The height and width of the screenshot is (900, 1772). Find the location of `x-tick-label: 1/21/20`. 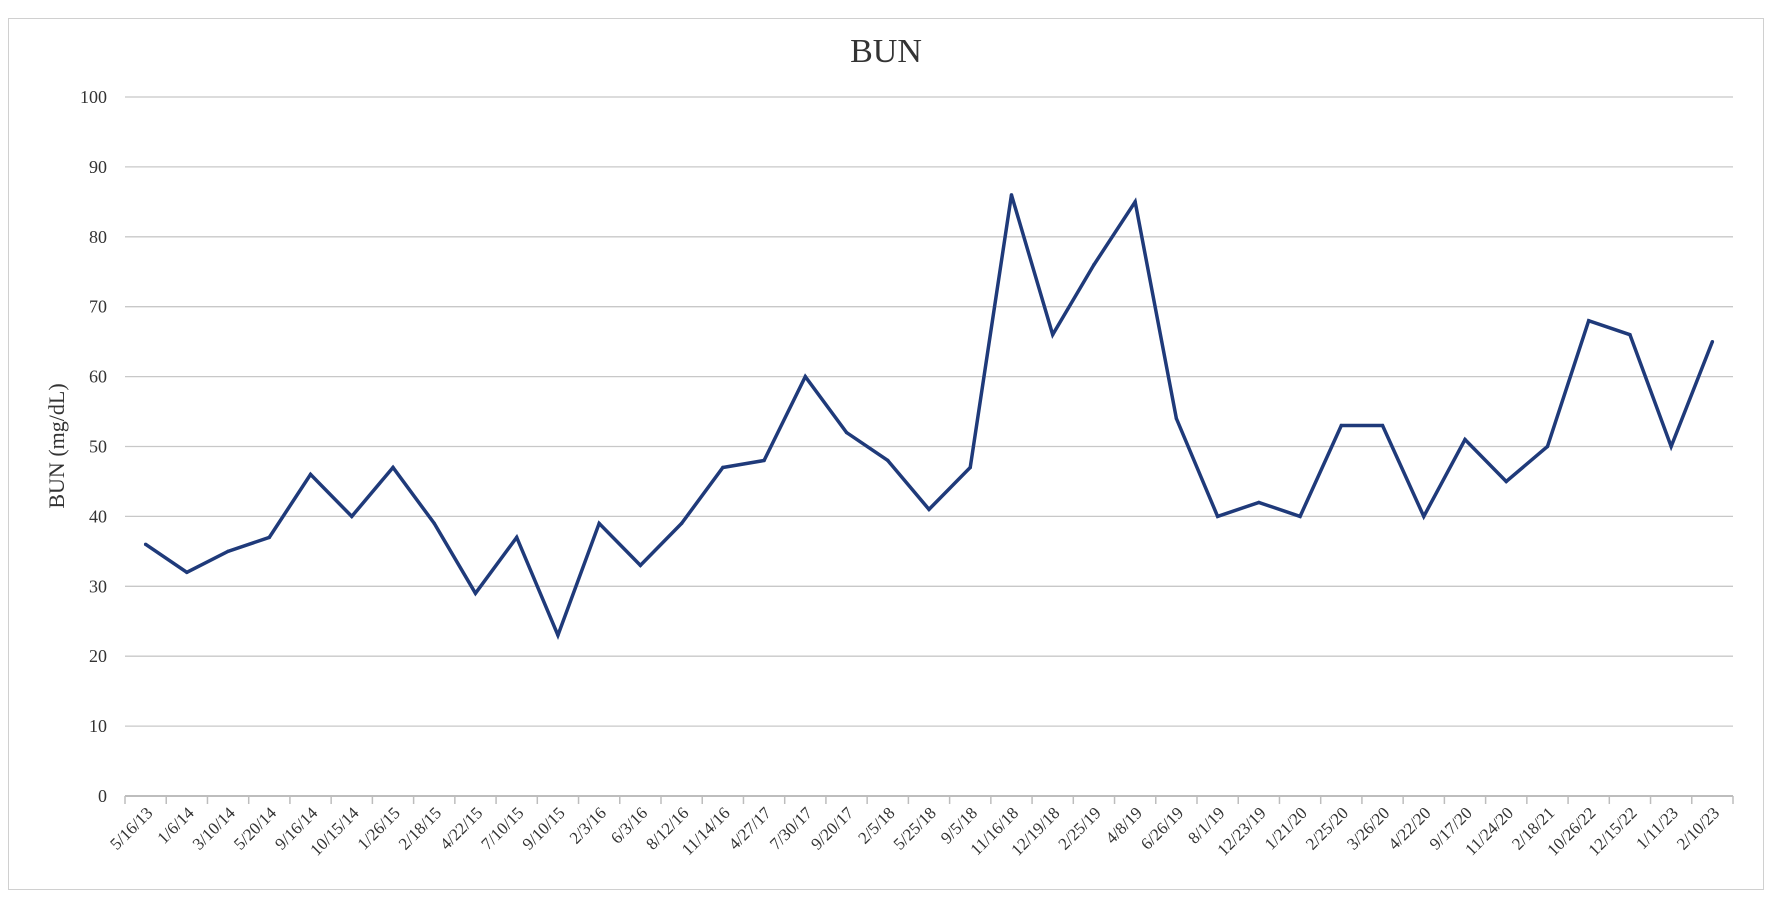

x-tick-label: 1/21/20 is located at coordinates (1286, 828).